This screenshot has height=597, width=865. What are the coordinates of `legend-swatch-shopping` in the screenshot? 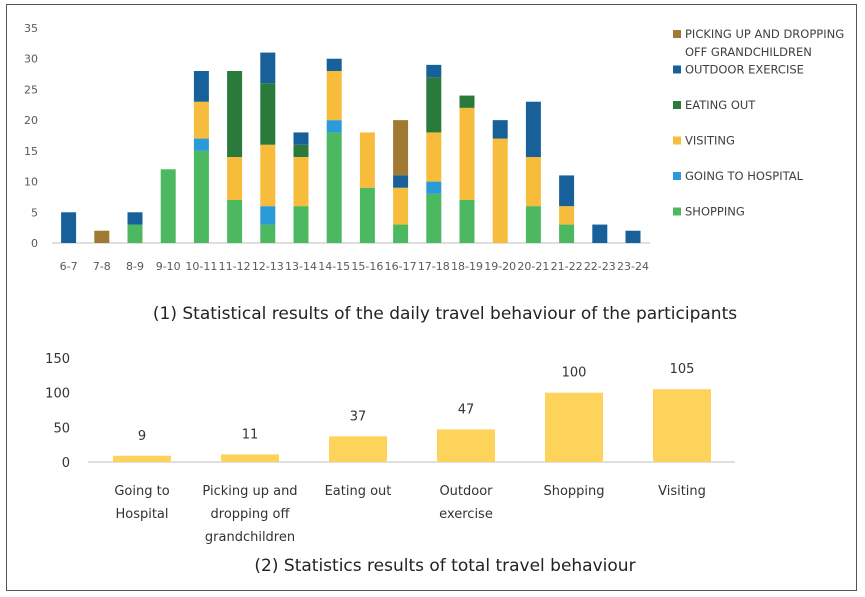 It's located at (677, 211).